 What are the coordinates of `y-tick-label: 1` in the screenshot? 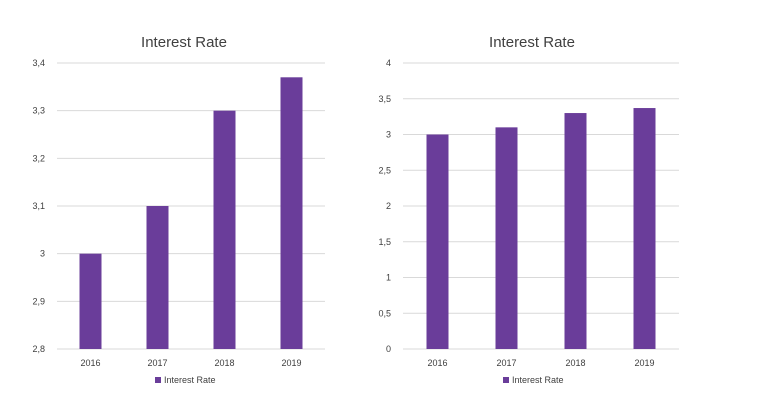 It's located at (388, 278).